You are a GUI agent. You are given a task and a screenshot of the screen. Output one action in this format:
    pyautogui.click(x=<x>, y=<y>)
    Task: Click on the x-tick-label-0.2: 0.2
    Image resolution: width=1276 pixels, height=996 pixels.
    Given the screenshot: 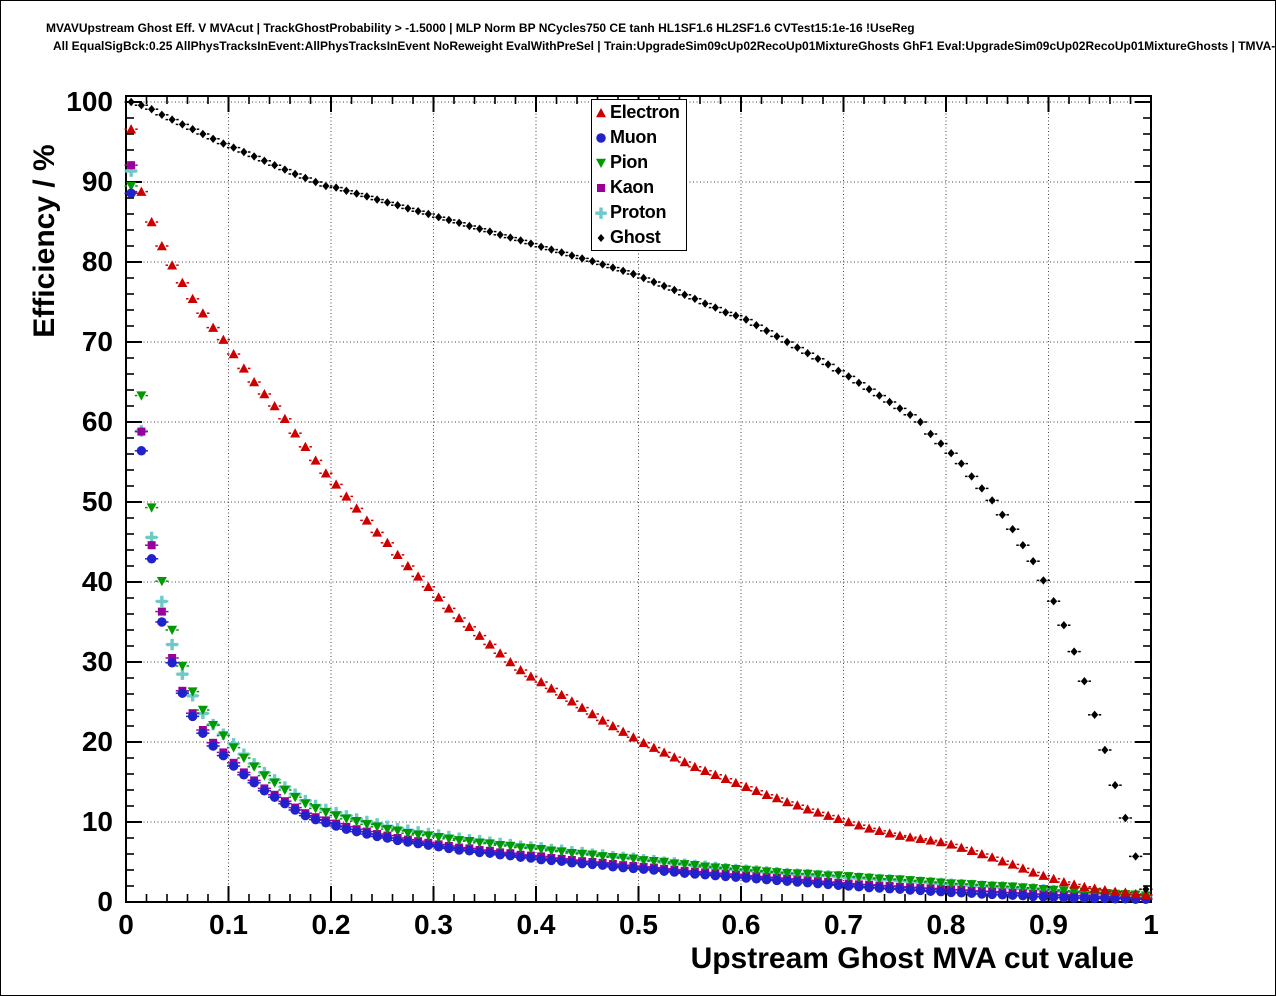 What is the action you would take?
    pyautogui.click(x=331, y=924)
    